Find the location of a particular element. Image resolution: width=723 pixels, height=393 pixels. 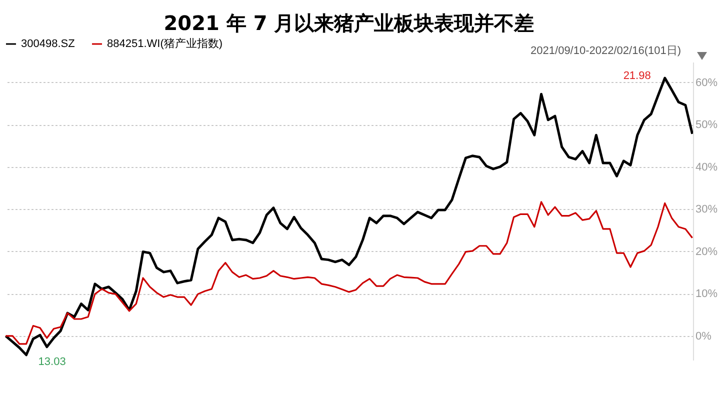

y-tick-label: 30% is located at coordinates (707, 210).